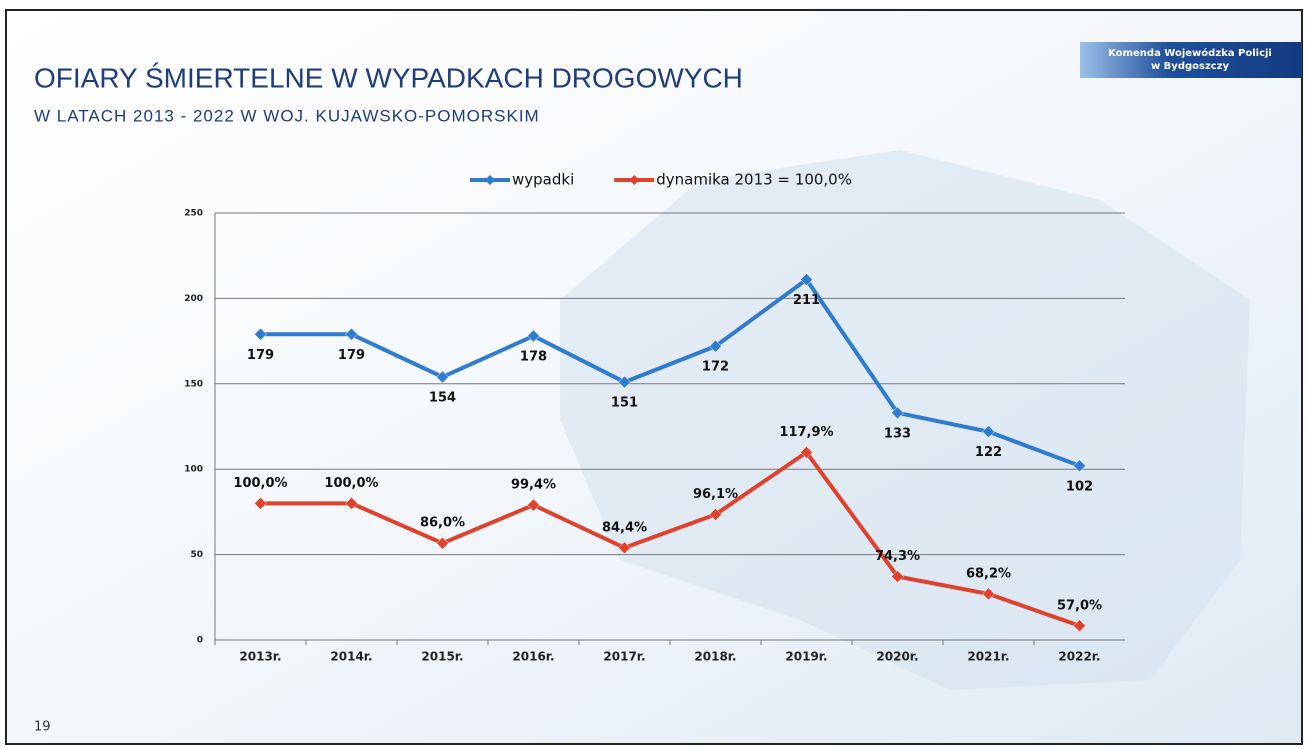 Image resolution: width=1308 pixels, height=749 pixels. I want to click on data-label: 154, so click(442, 397).